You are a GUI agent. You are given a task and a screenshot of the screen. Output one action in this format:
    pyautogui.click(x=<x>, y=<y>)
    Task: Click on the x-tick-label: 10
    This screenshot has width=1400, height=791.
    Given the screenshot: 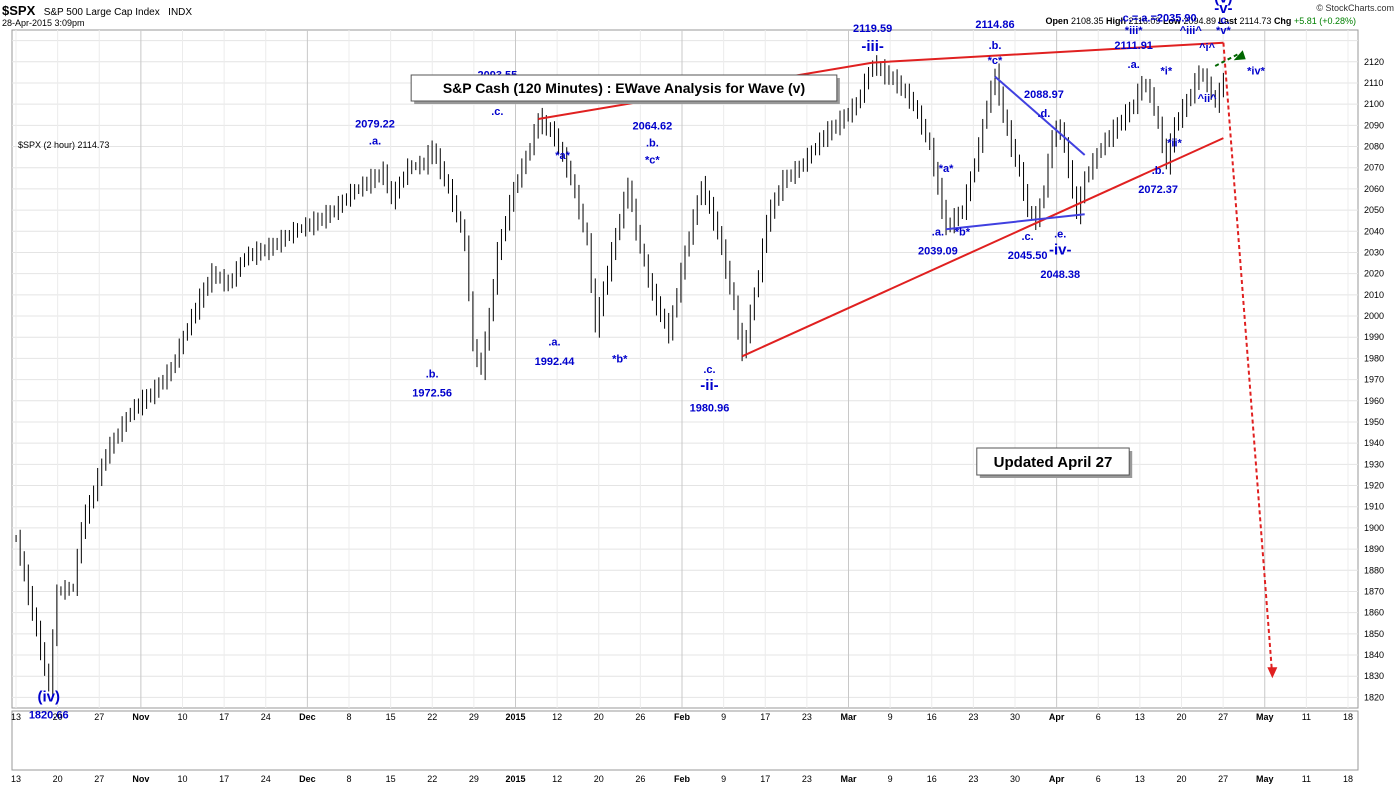 What is the action you would take?
    pyautogui.click(x=182, y=717)
    